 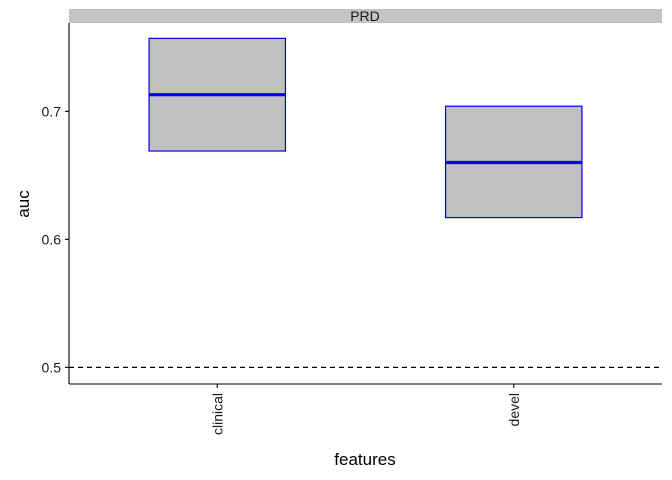 I want to click on x-tick-label-devel: devel, so click(x=514, y=409).